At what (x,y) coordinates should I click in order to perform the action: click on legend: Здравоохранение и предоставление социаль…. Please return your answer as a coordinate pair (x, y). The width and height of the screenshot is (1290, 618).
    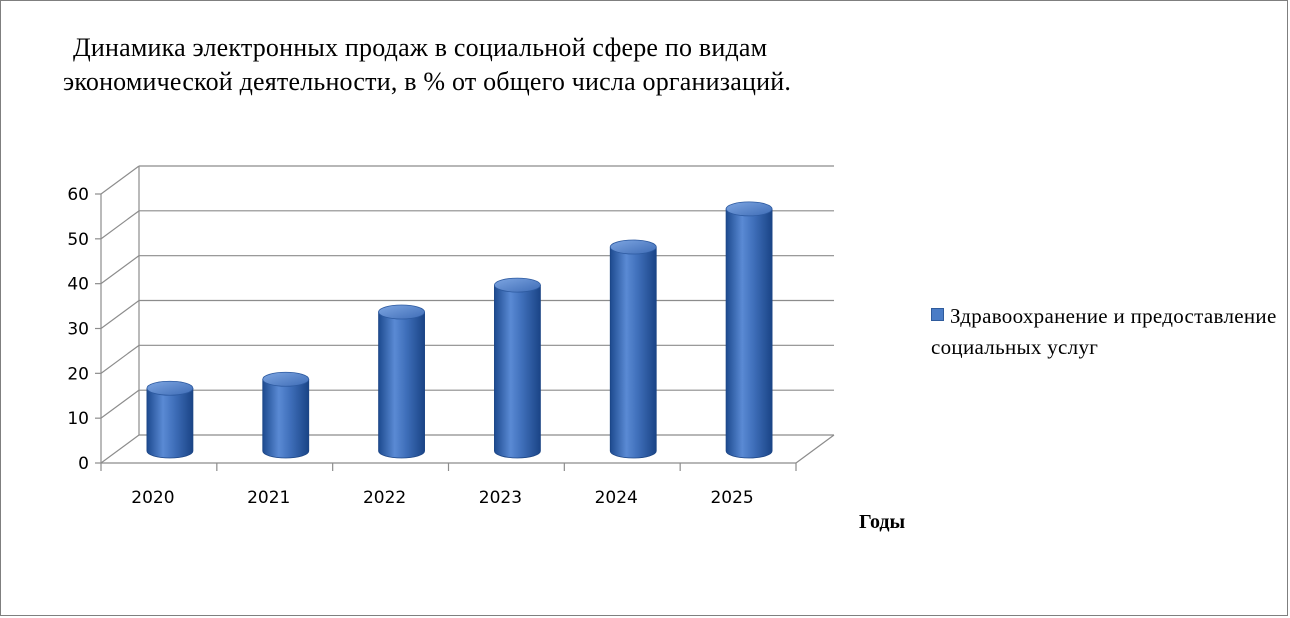
    Looking at the image, I should click on (1106, 332).